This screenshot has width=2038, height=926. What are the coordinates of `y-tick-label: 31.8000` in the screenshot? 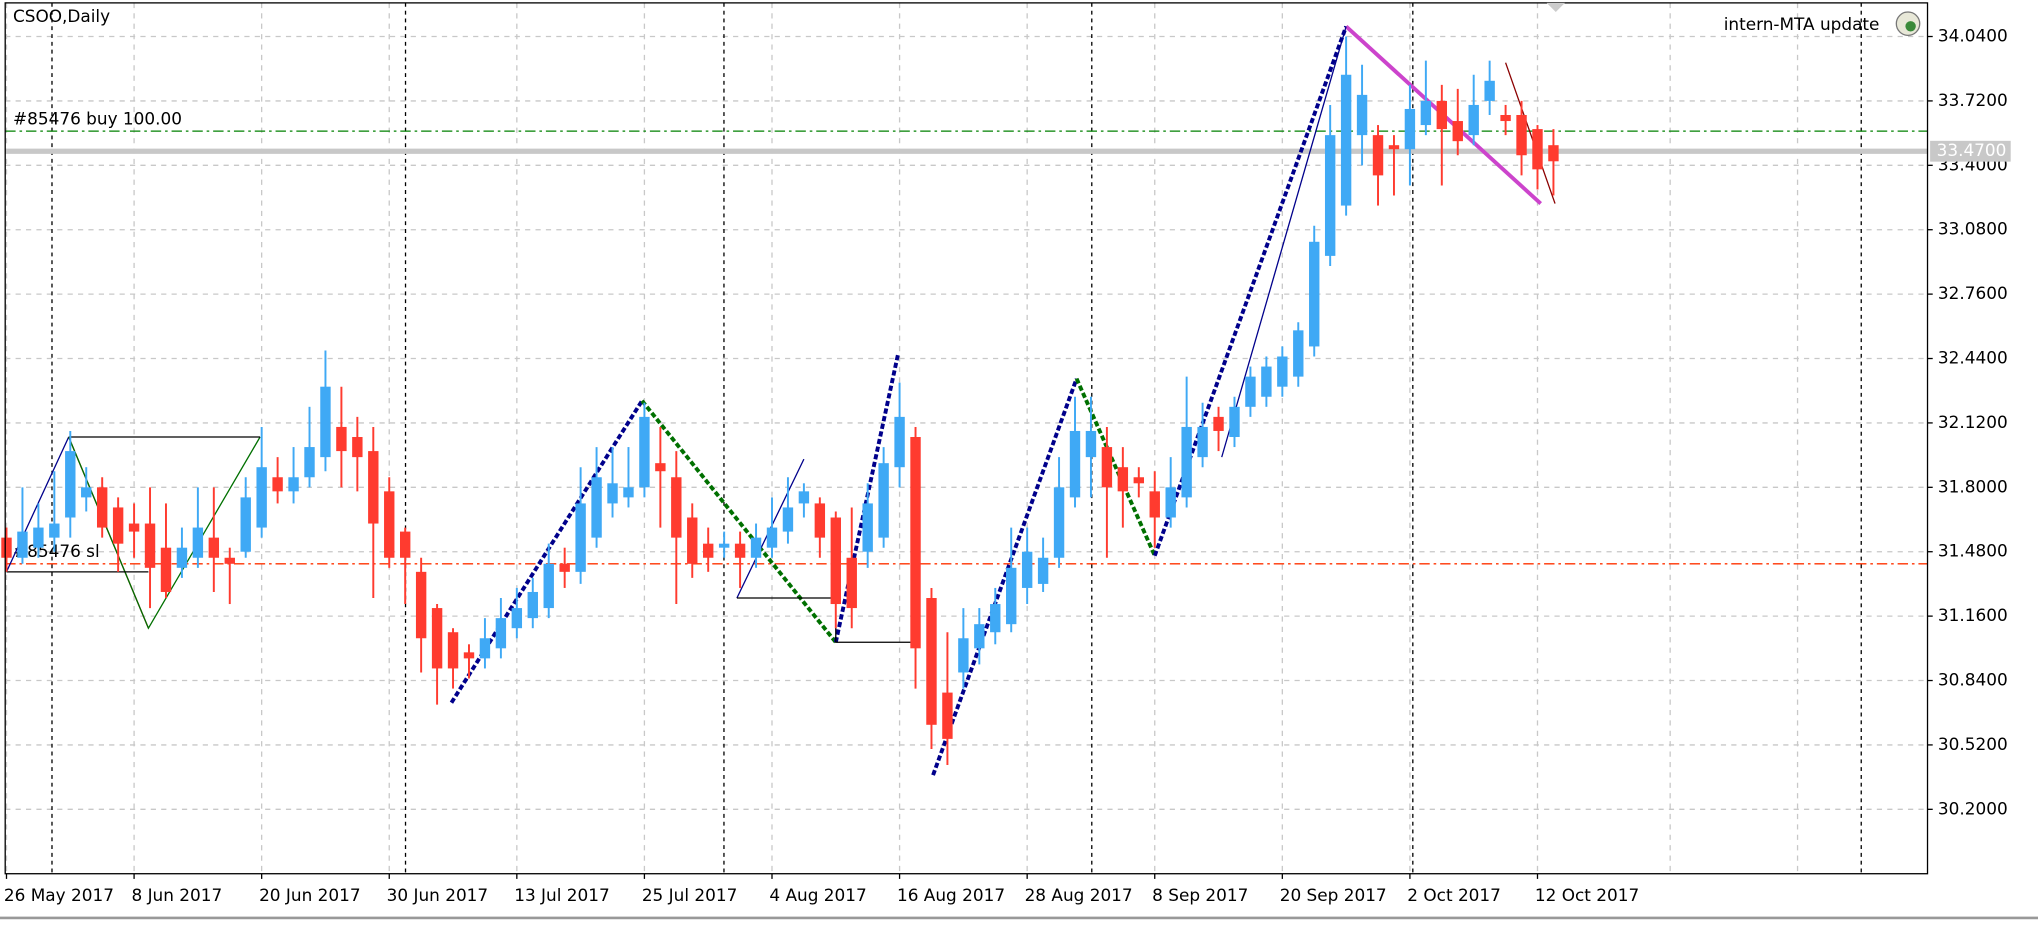 It's located at (1973, 486).